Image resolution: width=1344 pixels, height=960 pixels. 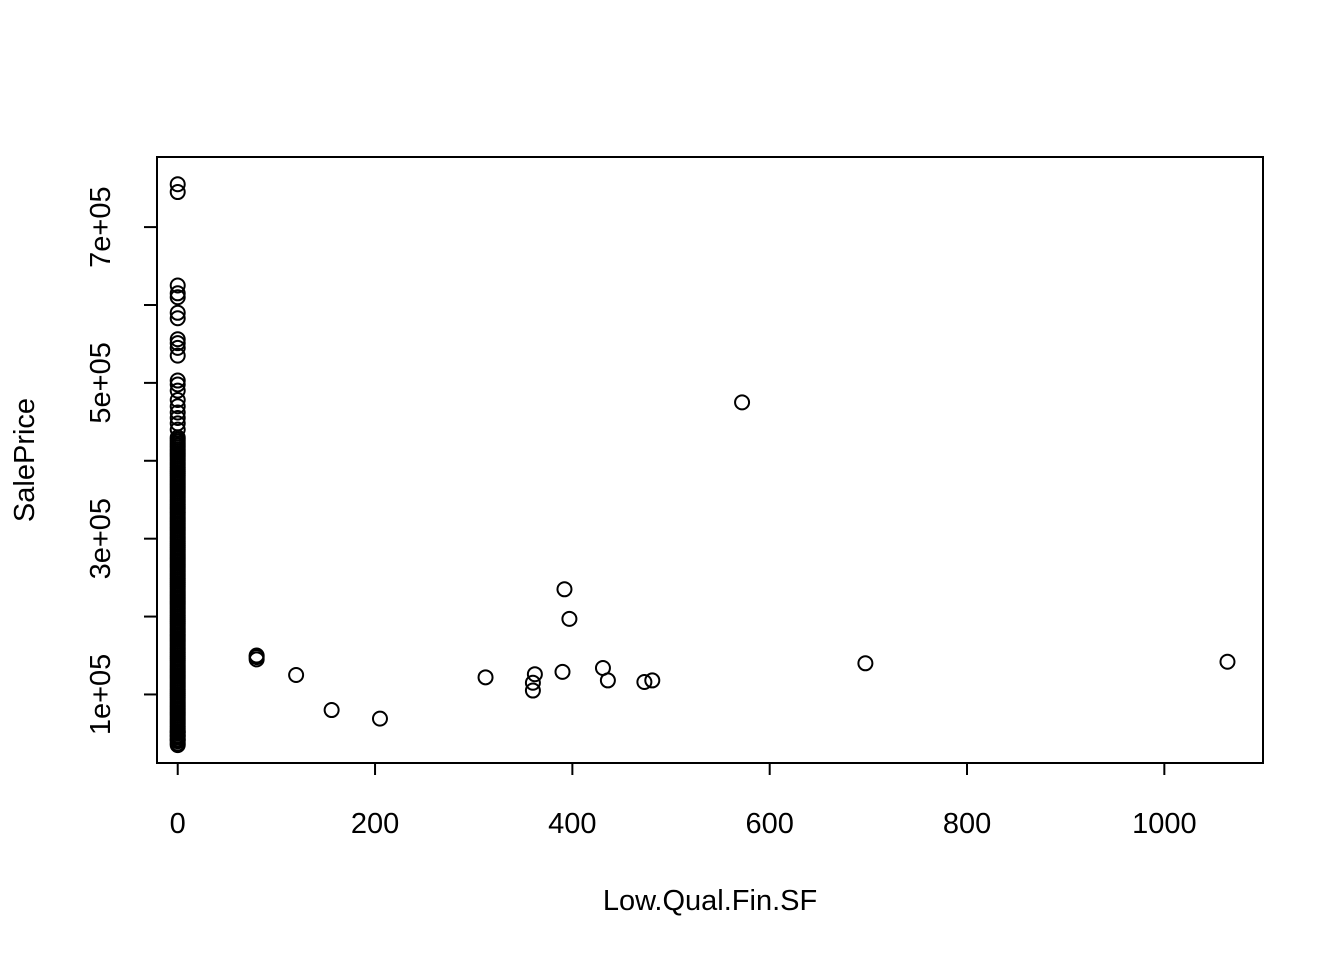 What do you see at coordinates (769, 824) in the screenshot?
I see `x-tick-label: 600` at bounding box center [769, 824].